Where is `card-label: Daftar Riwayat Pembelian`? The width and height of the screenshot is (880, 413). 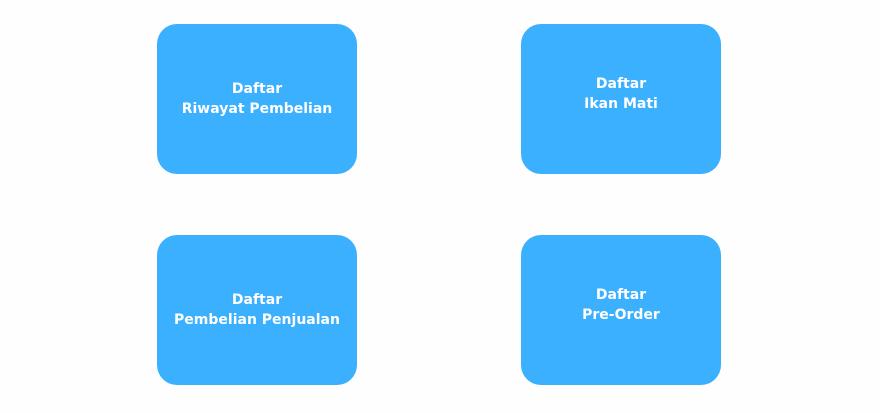 card-label: Daftar Riwayat Pembelian is located at coordinates (257, 99).